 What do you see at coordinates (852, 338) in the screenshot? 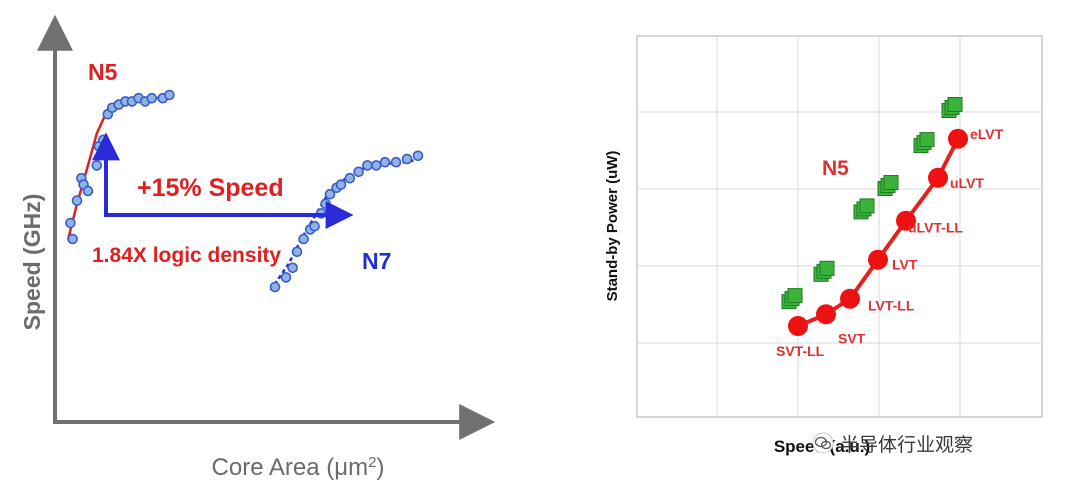
I see `point-label: SVT` at bounding box center [852, 338].